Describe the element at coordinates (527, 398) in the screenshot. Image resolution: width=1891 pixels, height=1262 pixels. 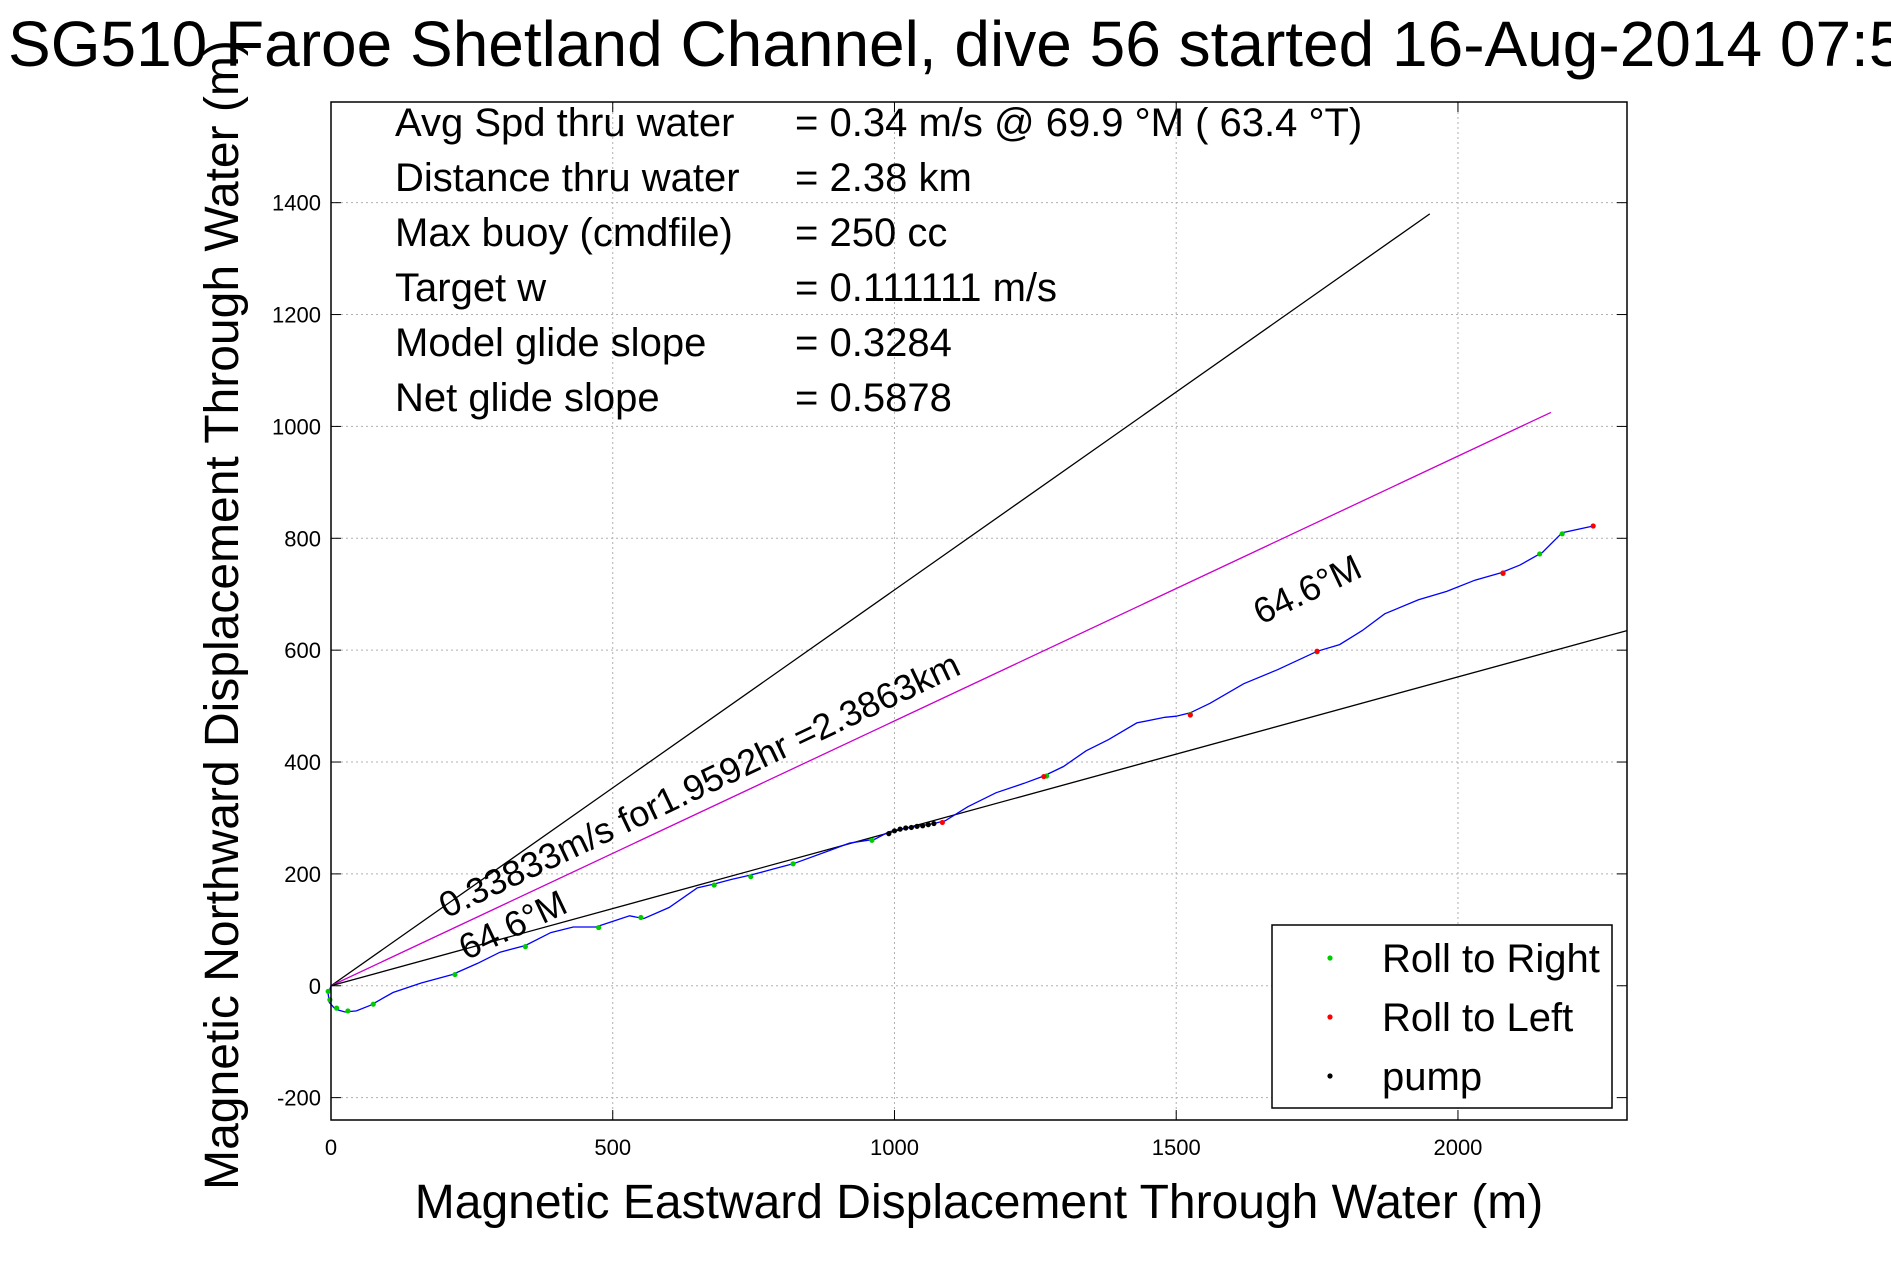
I see `info-label: Net glide slope` at that location.